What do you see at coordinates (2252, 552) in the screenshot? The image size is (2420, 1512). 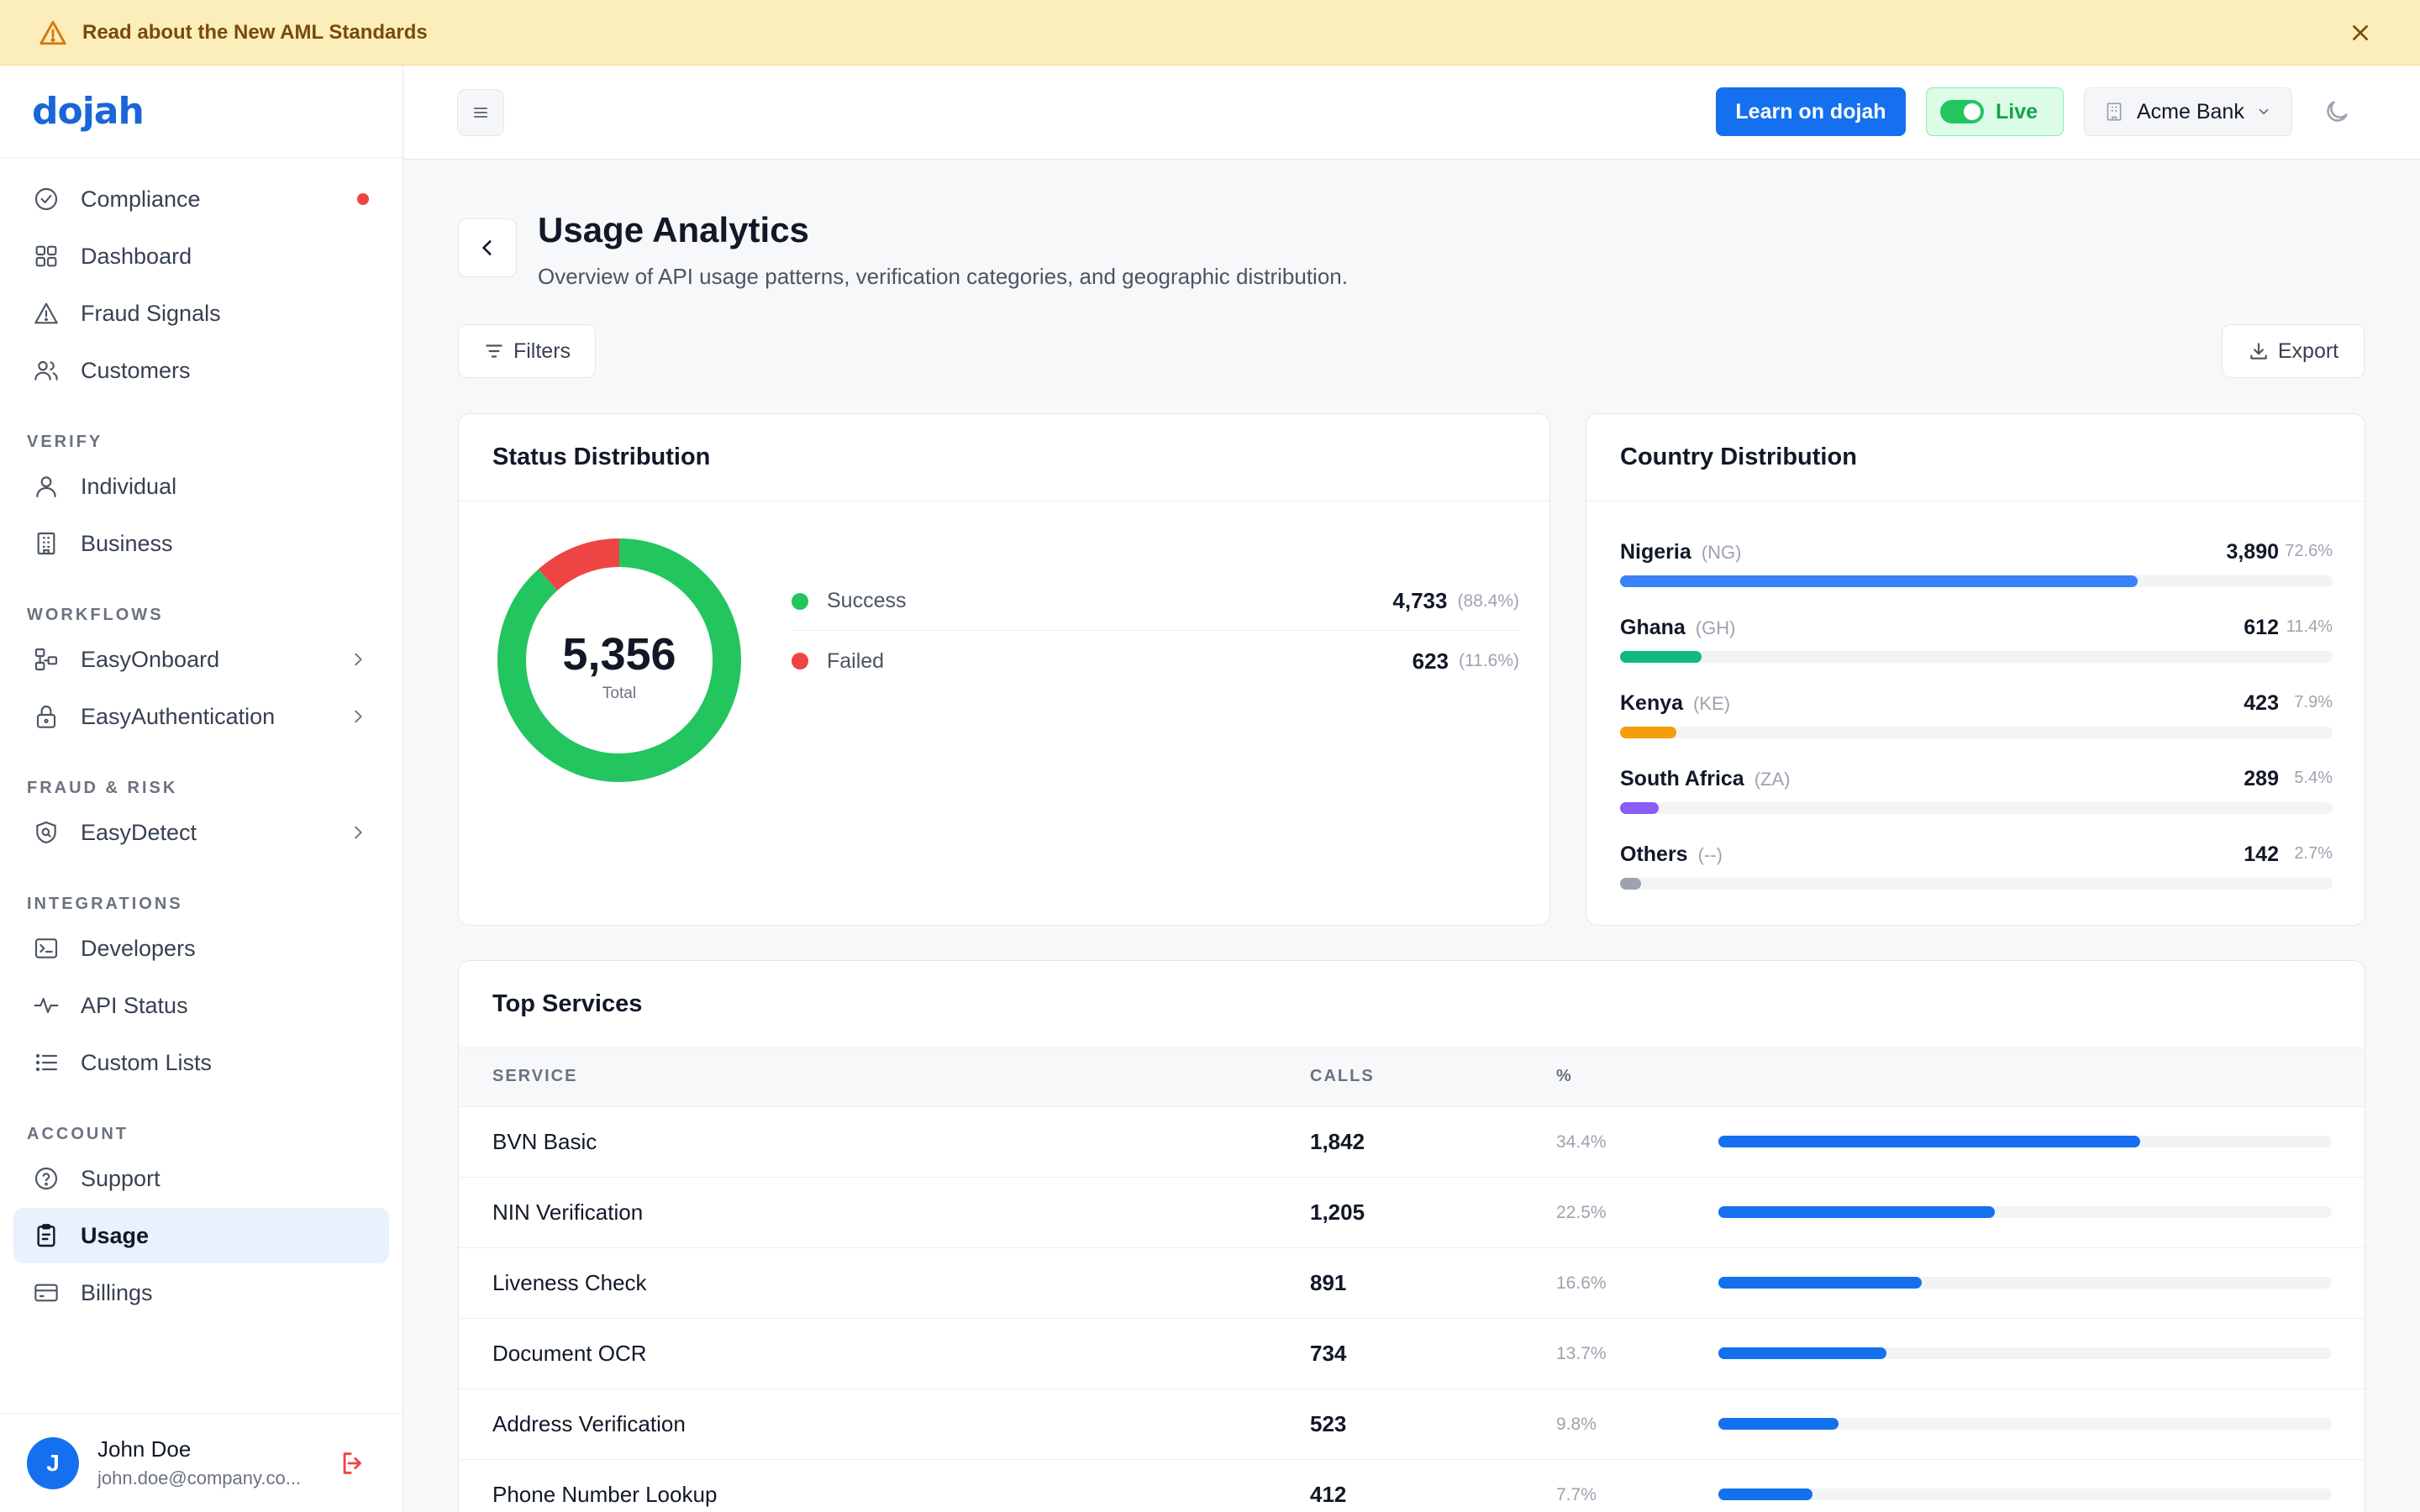 I see `country-count: 3,890` at bounding box center [2252, 552].